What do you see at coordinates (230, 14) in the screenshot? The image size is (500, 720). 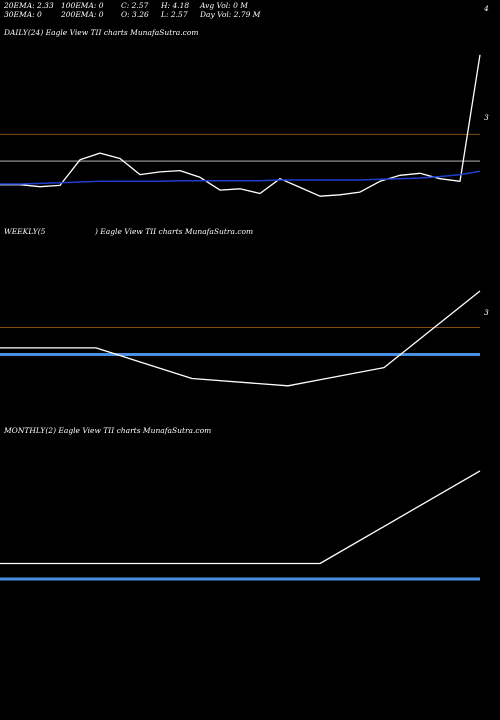 I see `stat-day-vol: Day Vol: 2.79 M` at bounding box center [230, 14].